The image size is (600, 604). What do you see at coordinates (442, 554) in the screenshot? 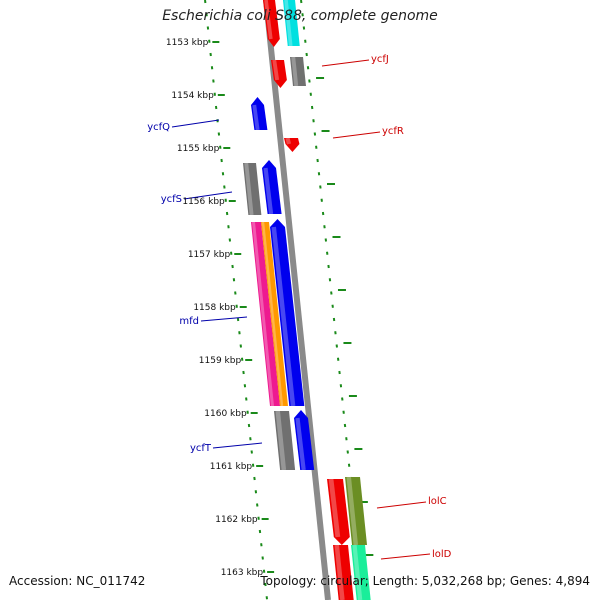
I see `gene-label-lold: lolD` at bounding box center [442, 554].